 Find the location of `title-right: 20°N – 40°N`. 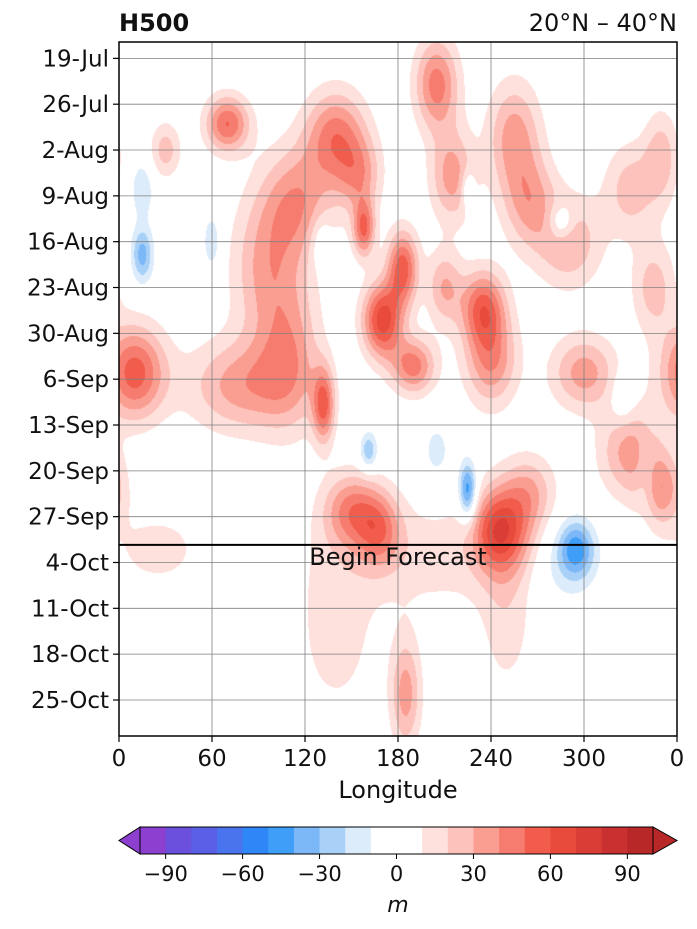

title-right: 20°N – 40°N is located at coordinates (603, 23).